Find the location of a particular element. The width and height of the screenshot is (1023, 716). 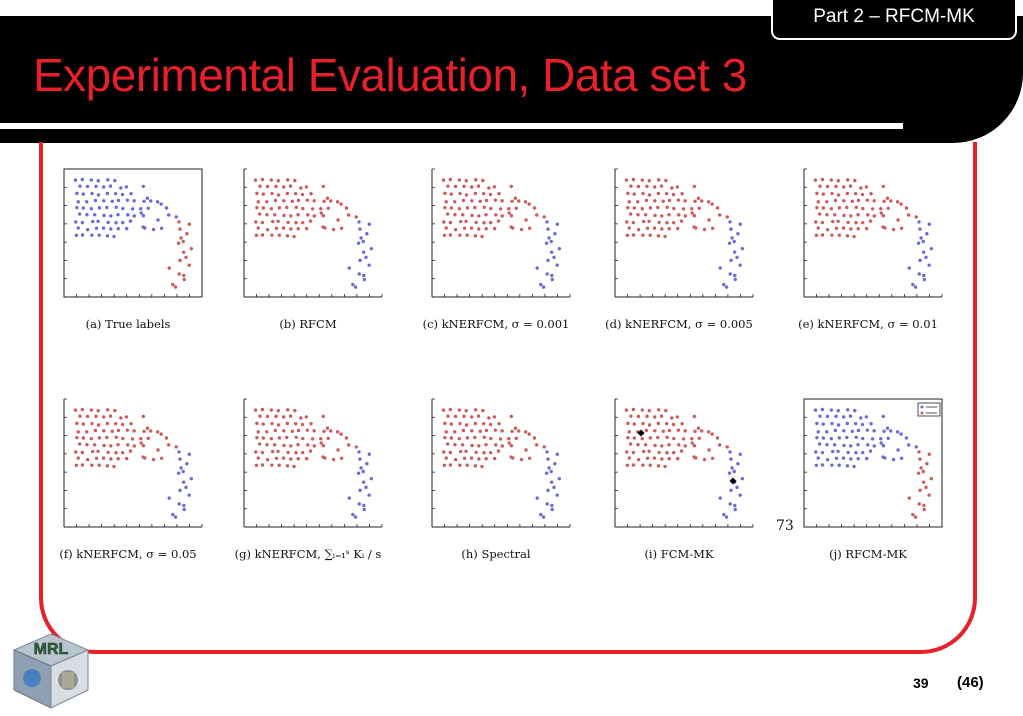

legend-swatch is located at coordinates (922, 407).